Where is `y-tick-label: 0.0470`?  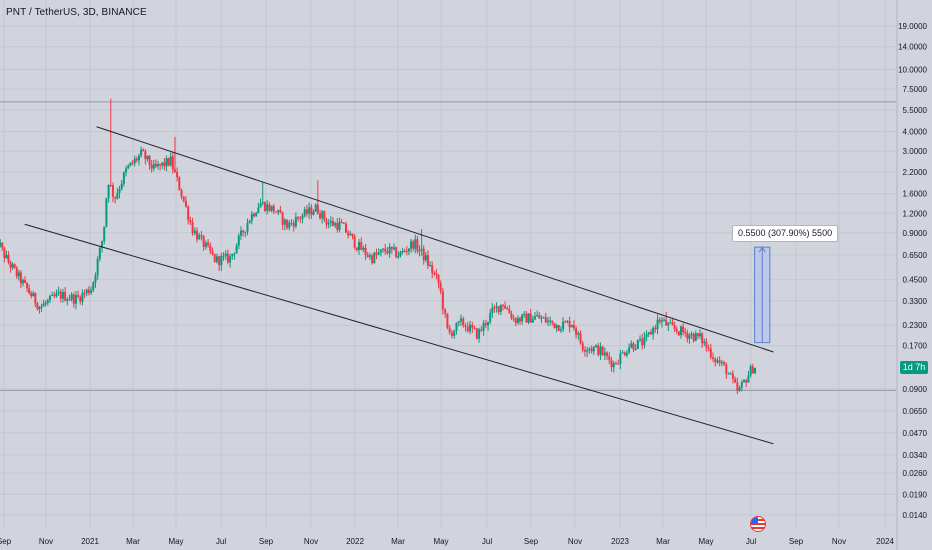 y-tick-label: 0.0470 is located at coordinates (915, 433).